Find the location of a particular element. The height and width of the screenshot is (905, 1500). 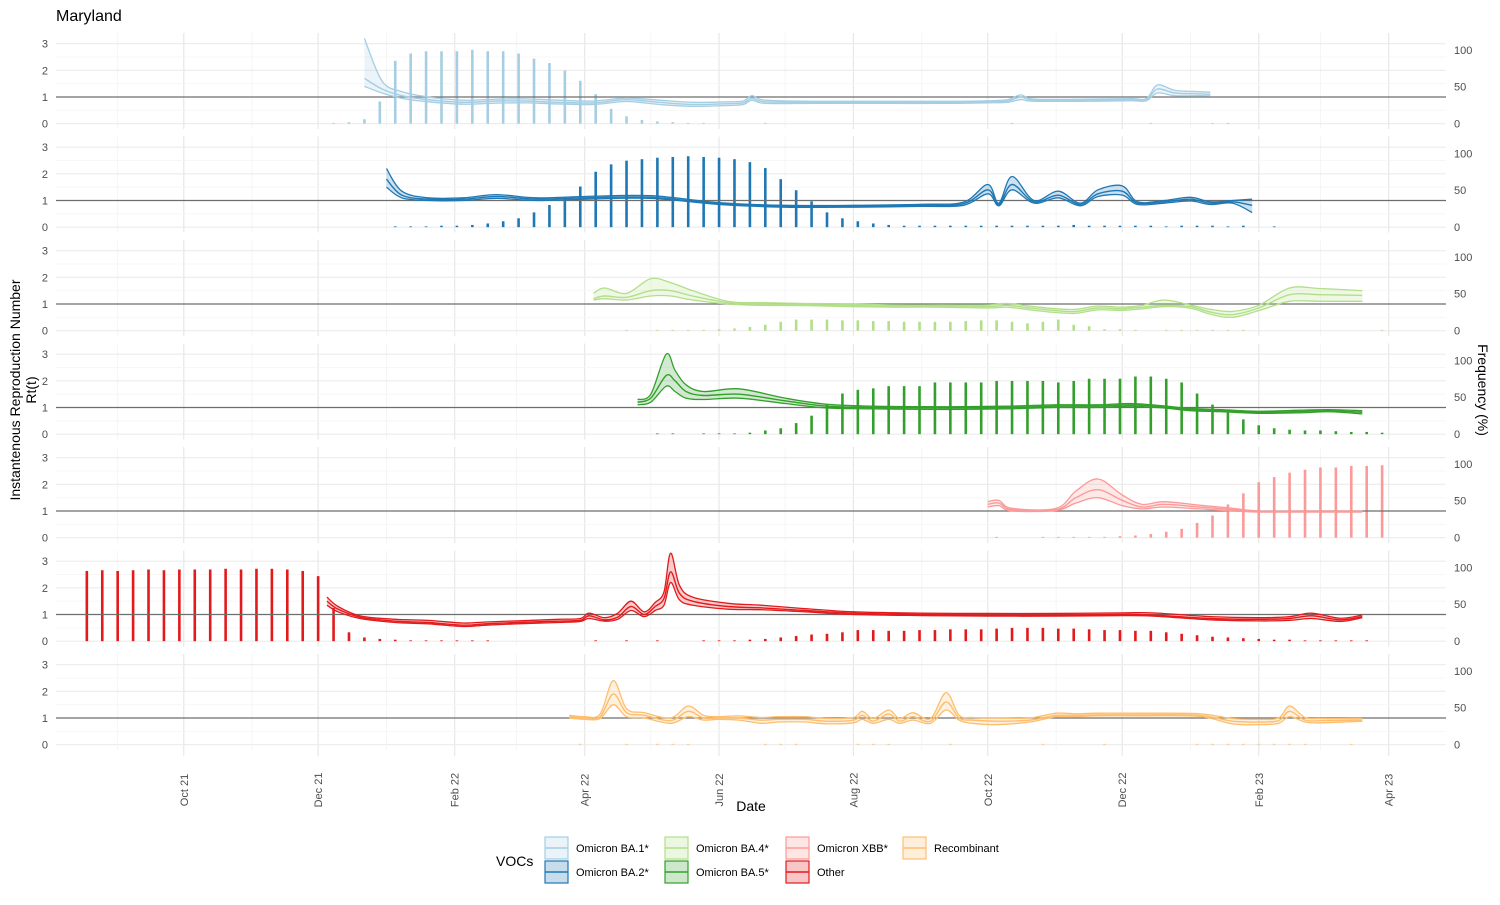

legend-item: Omicron BA.1* is located at coordinates (596, 848).